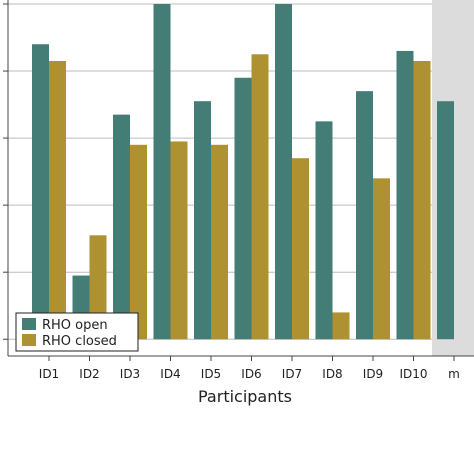  I want to click on legend-swatch-rho-open, so click(29, 324).